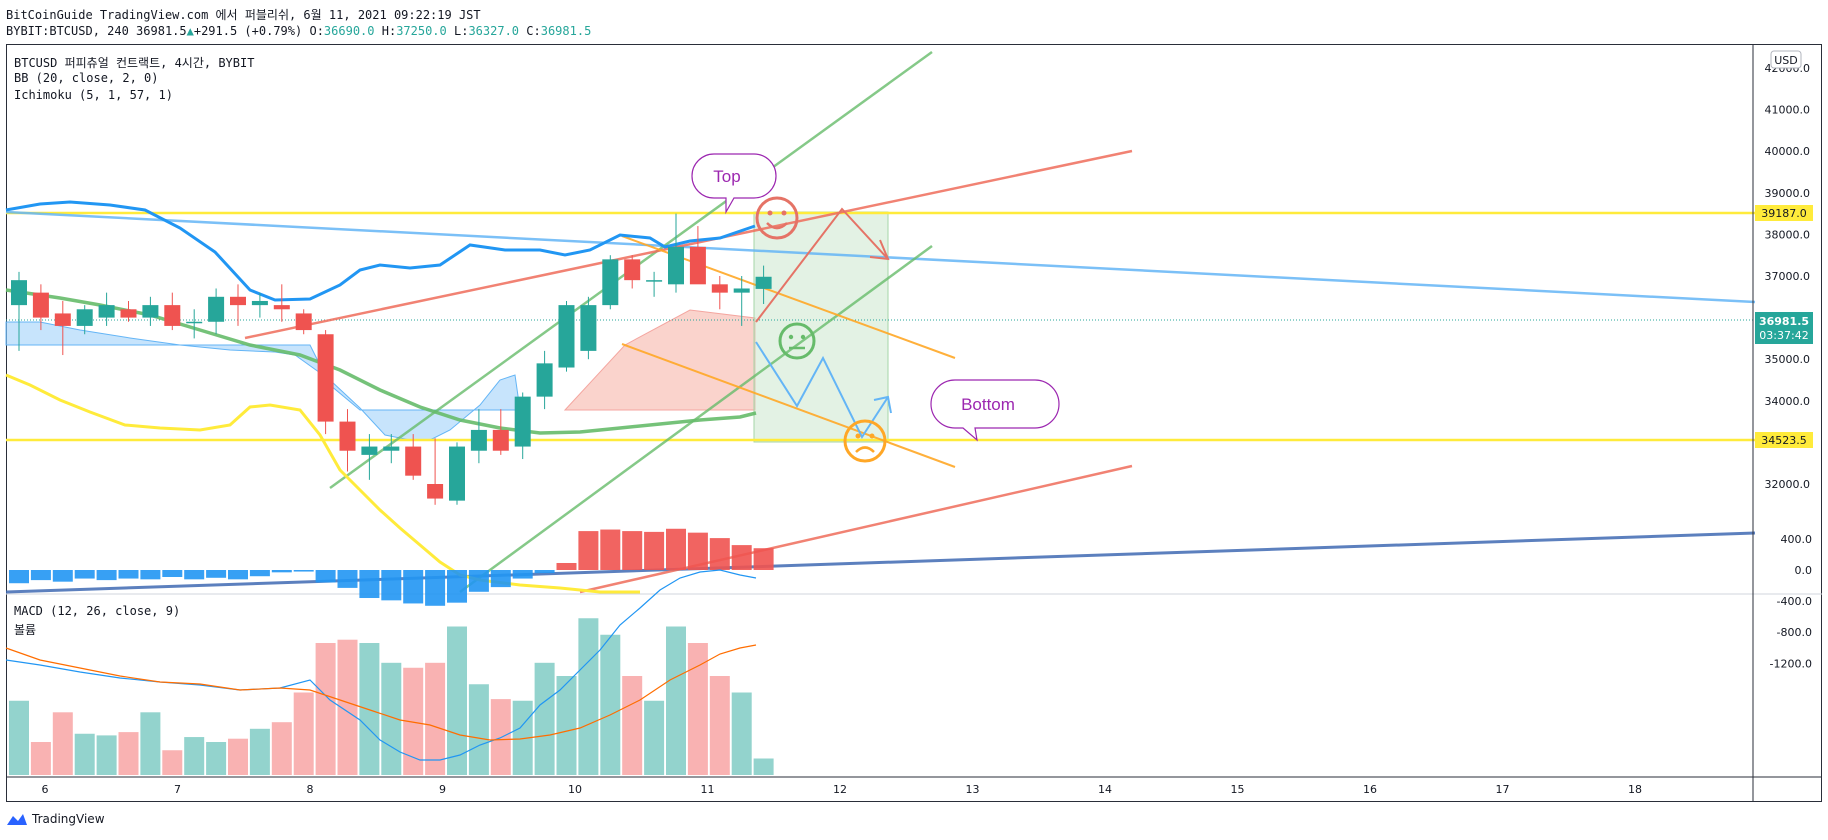 The height and width of the screenshot is (840, 1828). I want to click on price-tick-label: 39000.0, so click(1788, 193).